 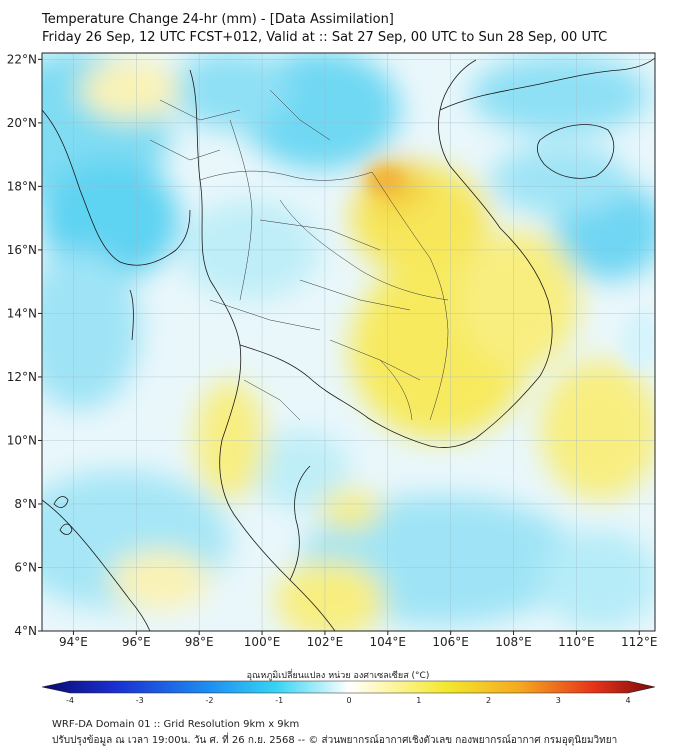 I want to click on colorbar-tick-label: 0, so click(x=348, y=700).